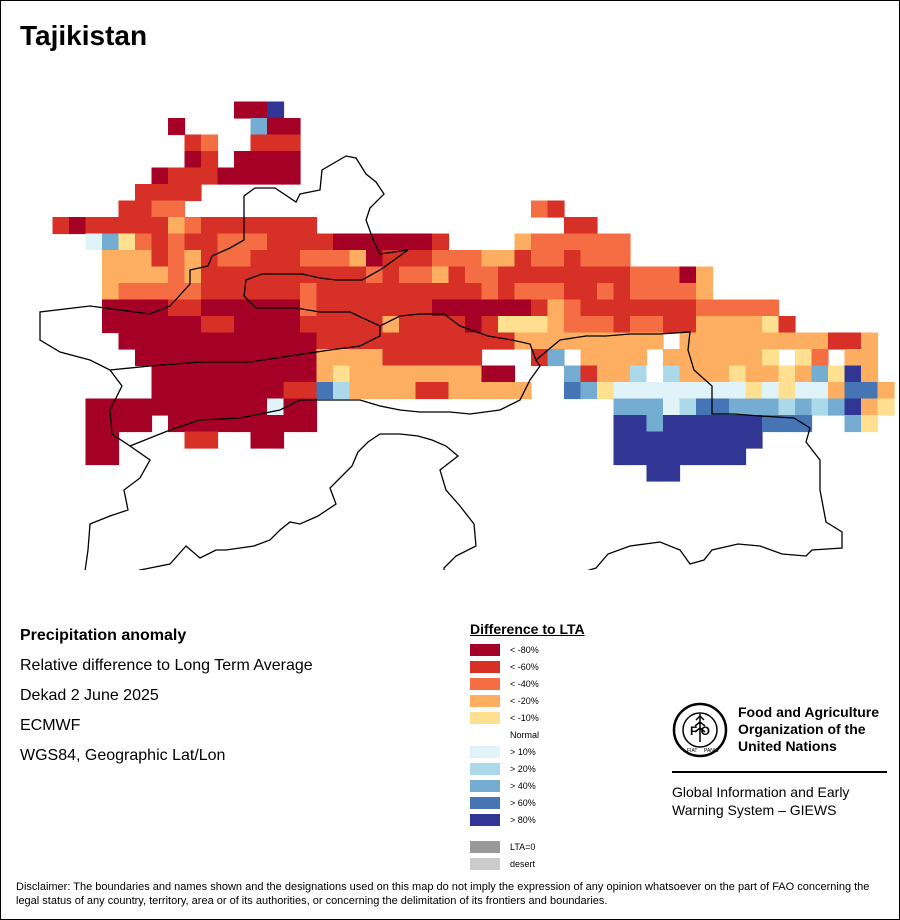 The width and height of the screenshot is (900, 920). What do you see at coordinates (711, 751) in the screenshot?
I see `svg-text: PANIS` at bounding box center [711, 751].